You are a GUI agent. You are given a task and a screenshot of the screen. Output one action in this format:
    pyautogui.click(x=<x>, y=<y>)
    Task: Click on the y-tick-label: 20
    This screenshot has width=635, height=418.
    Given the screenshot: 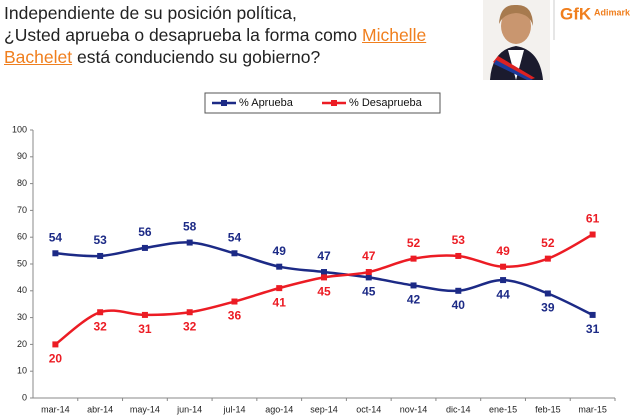 What is the action you would take?
    pyautogui.click(x=22, y=344)
    